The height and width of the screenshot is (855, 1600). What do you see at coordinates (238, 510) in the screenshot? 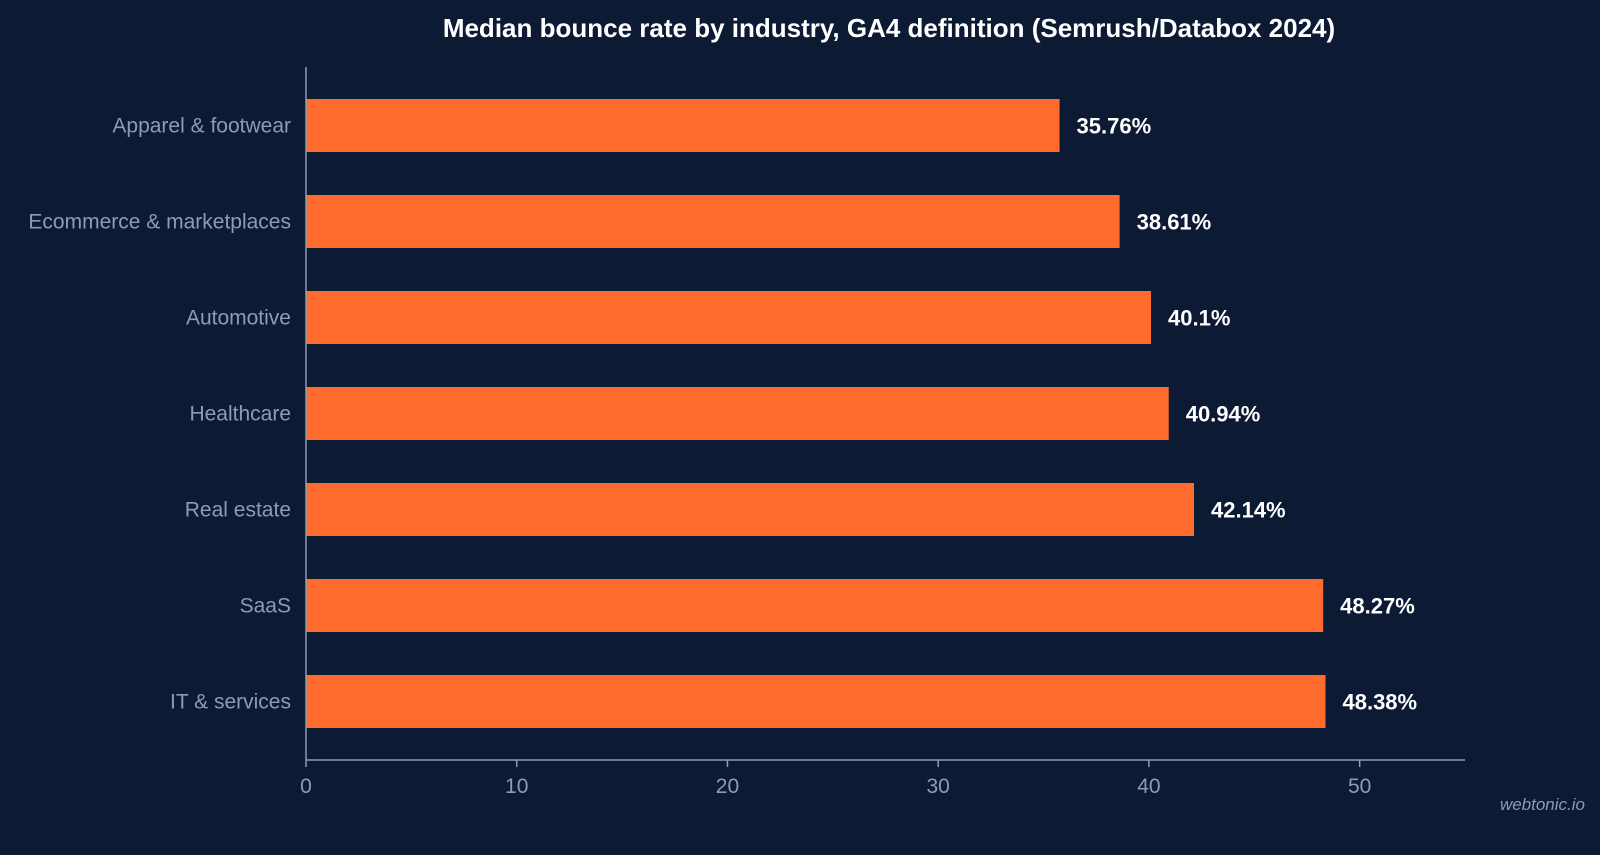
I see `category-label: Real estate` at bounding box center [238, 510].